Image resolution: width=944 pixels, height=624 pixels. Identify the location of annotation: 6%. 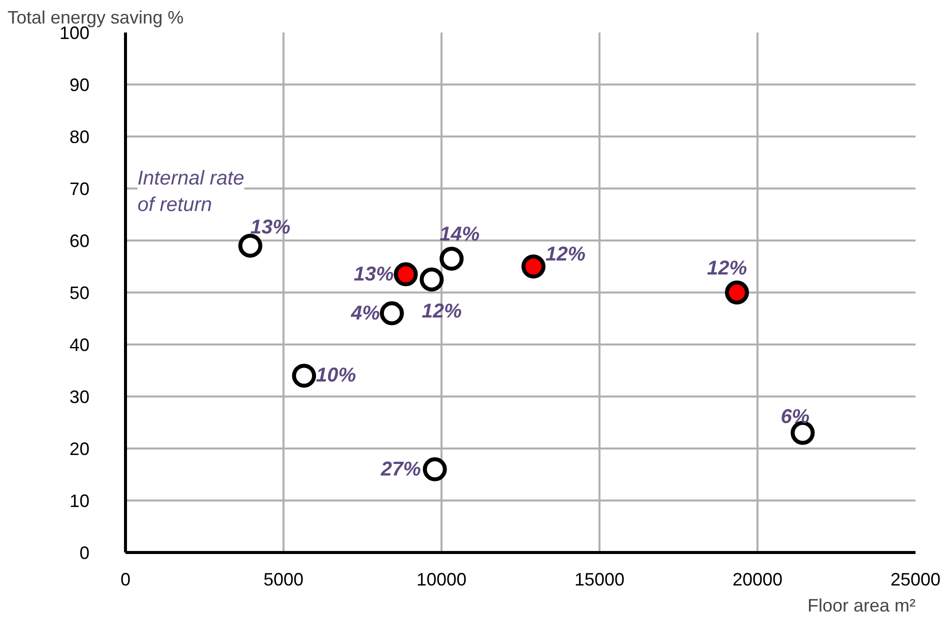
(795, 417).